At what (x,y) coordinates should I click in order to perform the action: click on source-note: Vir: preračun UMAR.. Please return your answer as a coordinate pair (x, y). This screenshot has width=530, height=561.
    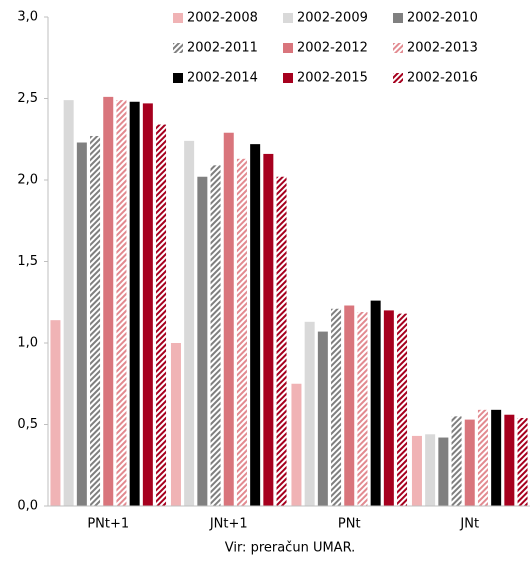
    Looking at the image, I should click on (290, 548).